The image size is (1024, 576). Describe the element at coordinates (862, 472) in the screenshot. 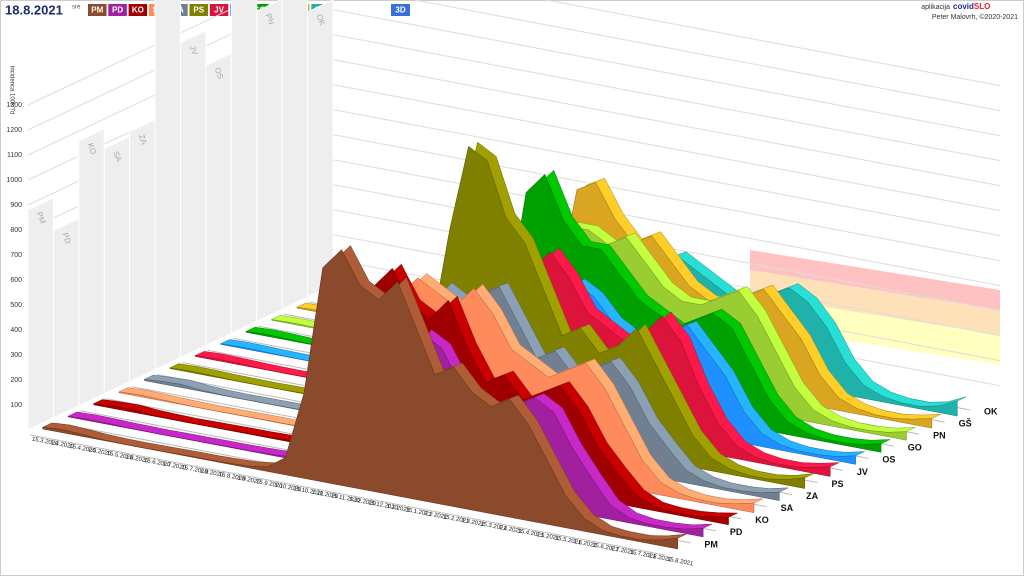

I see `series-label: JV` at that location.